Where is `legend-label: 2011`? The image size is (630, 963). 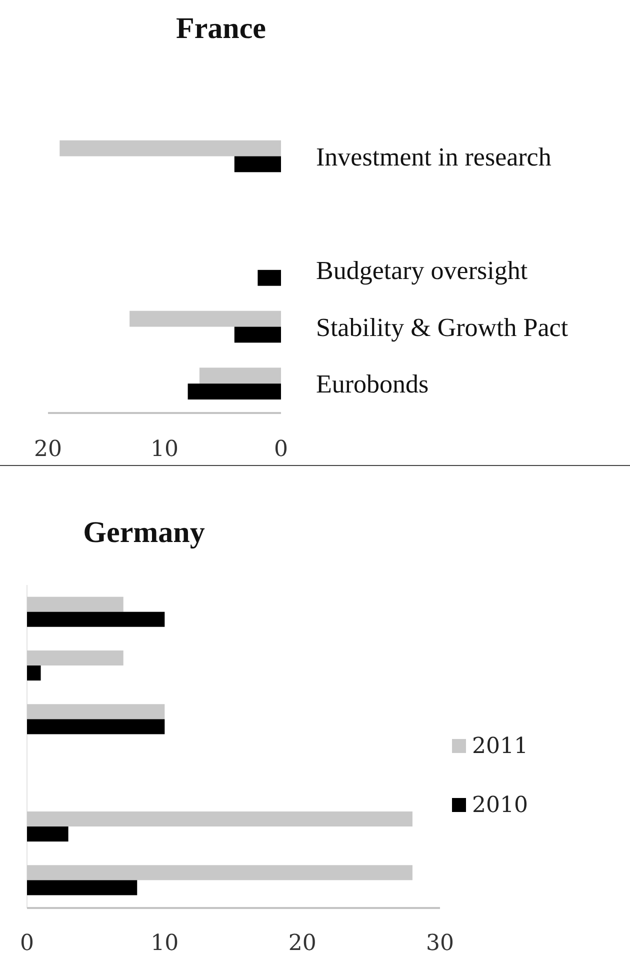
legend-label: 2011 is located at coordinates (500, 746).